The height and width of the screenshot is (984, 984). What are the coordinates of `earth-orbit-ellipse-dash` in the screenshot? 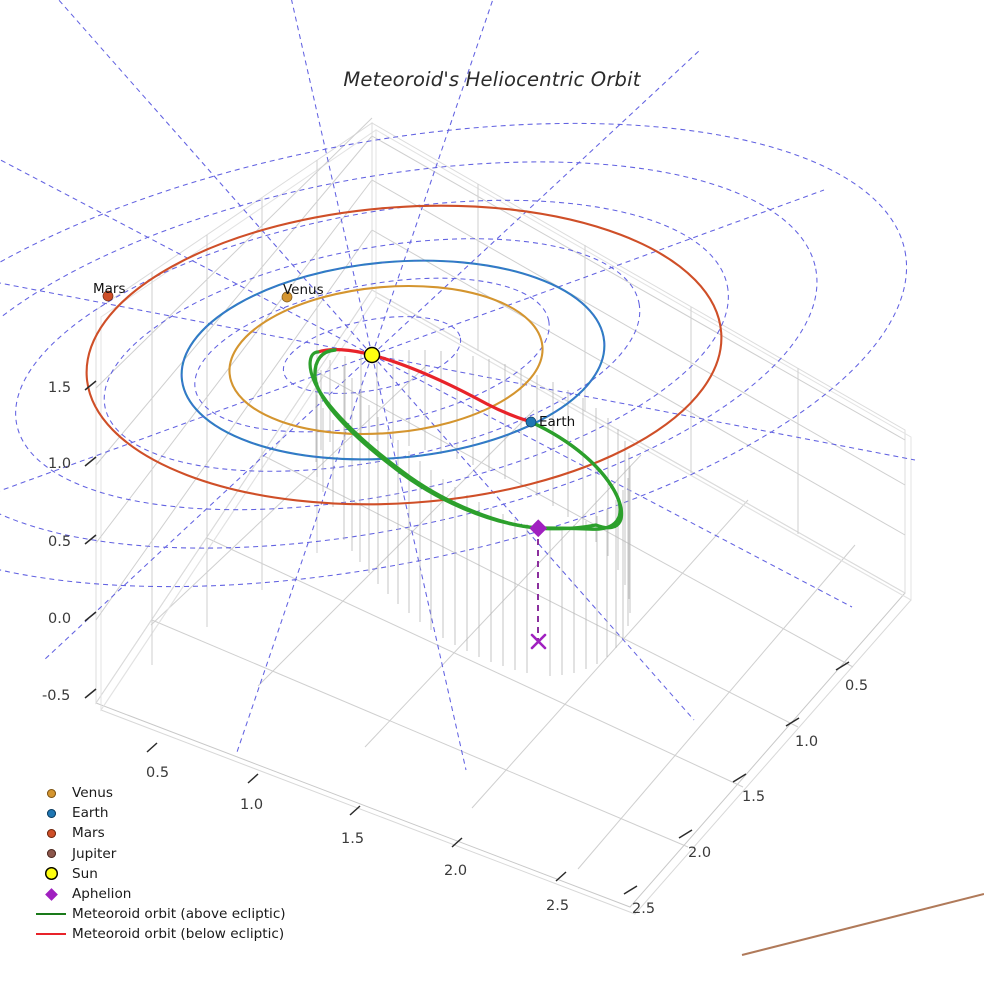 It's located at (393, 360).